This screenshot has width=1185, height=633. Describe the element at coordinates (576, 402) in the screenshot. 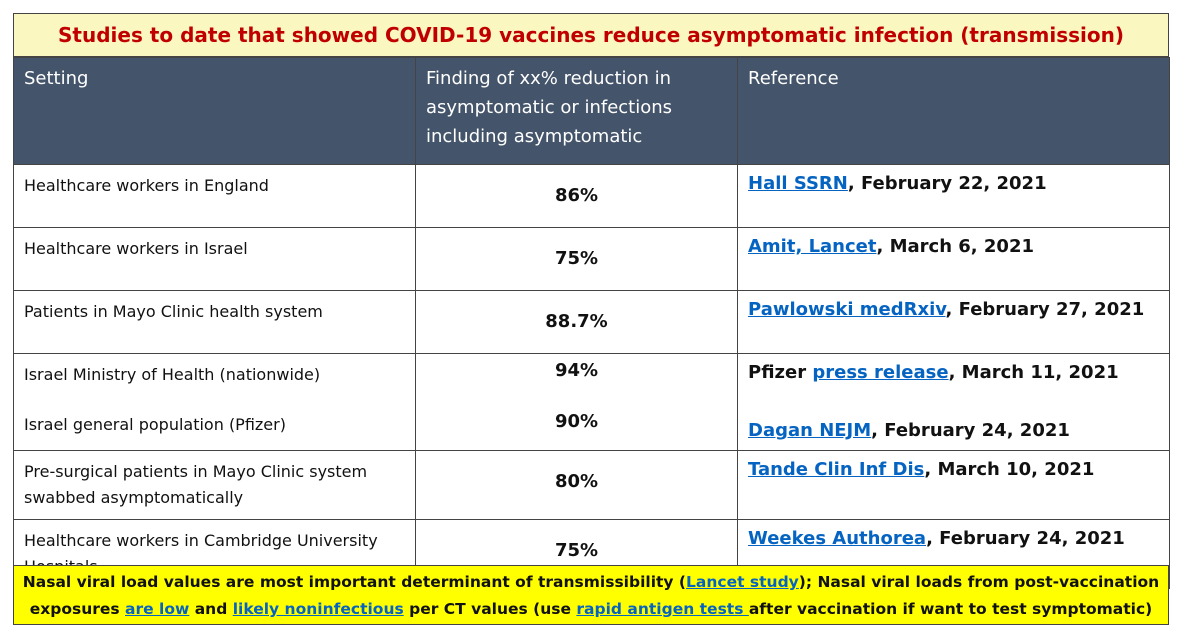

I see `finding-cell: 94% 90%` at that location.